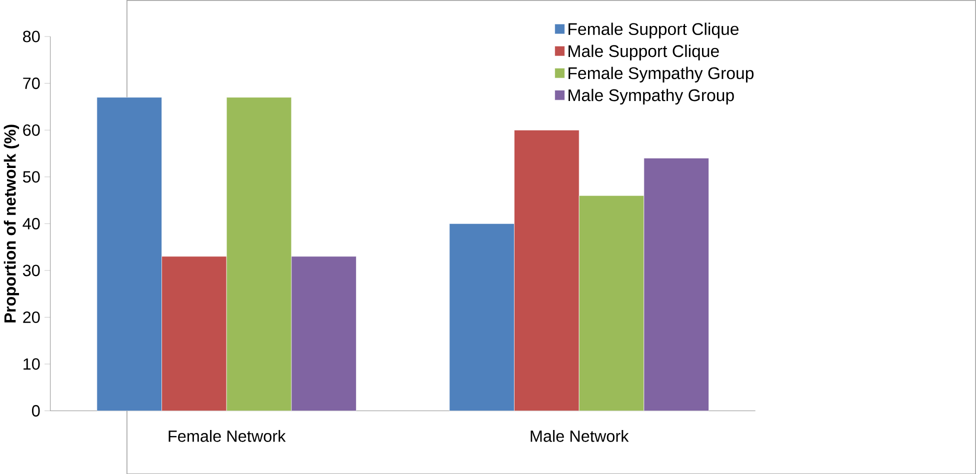  I want to click on y-tick-label: 20, so click(31, 317).